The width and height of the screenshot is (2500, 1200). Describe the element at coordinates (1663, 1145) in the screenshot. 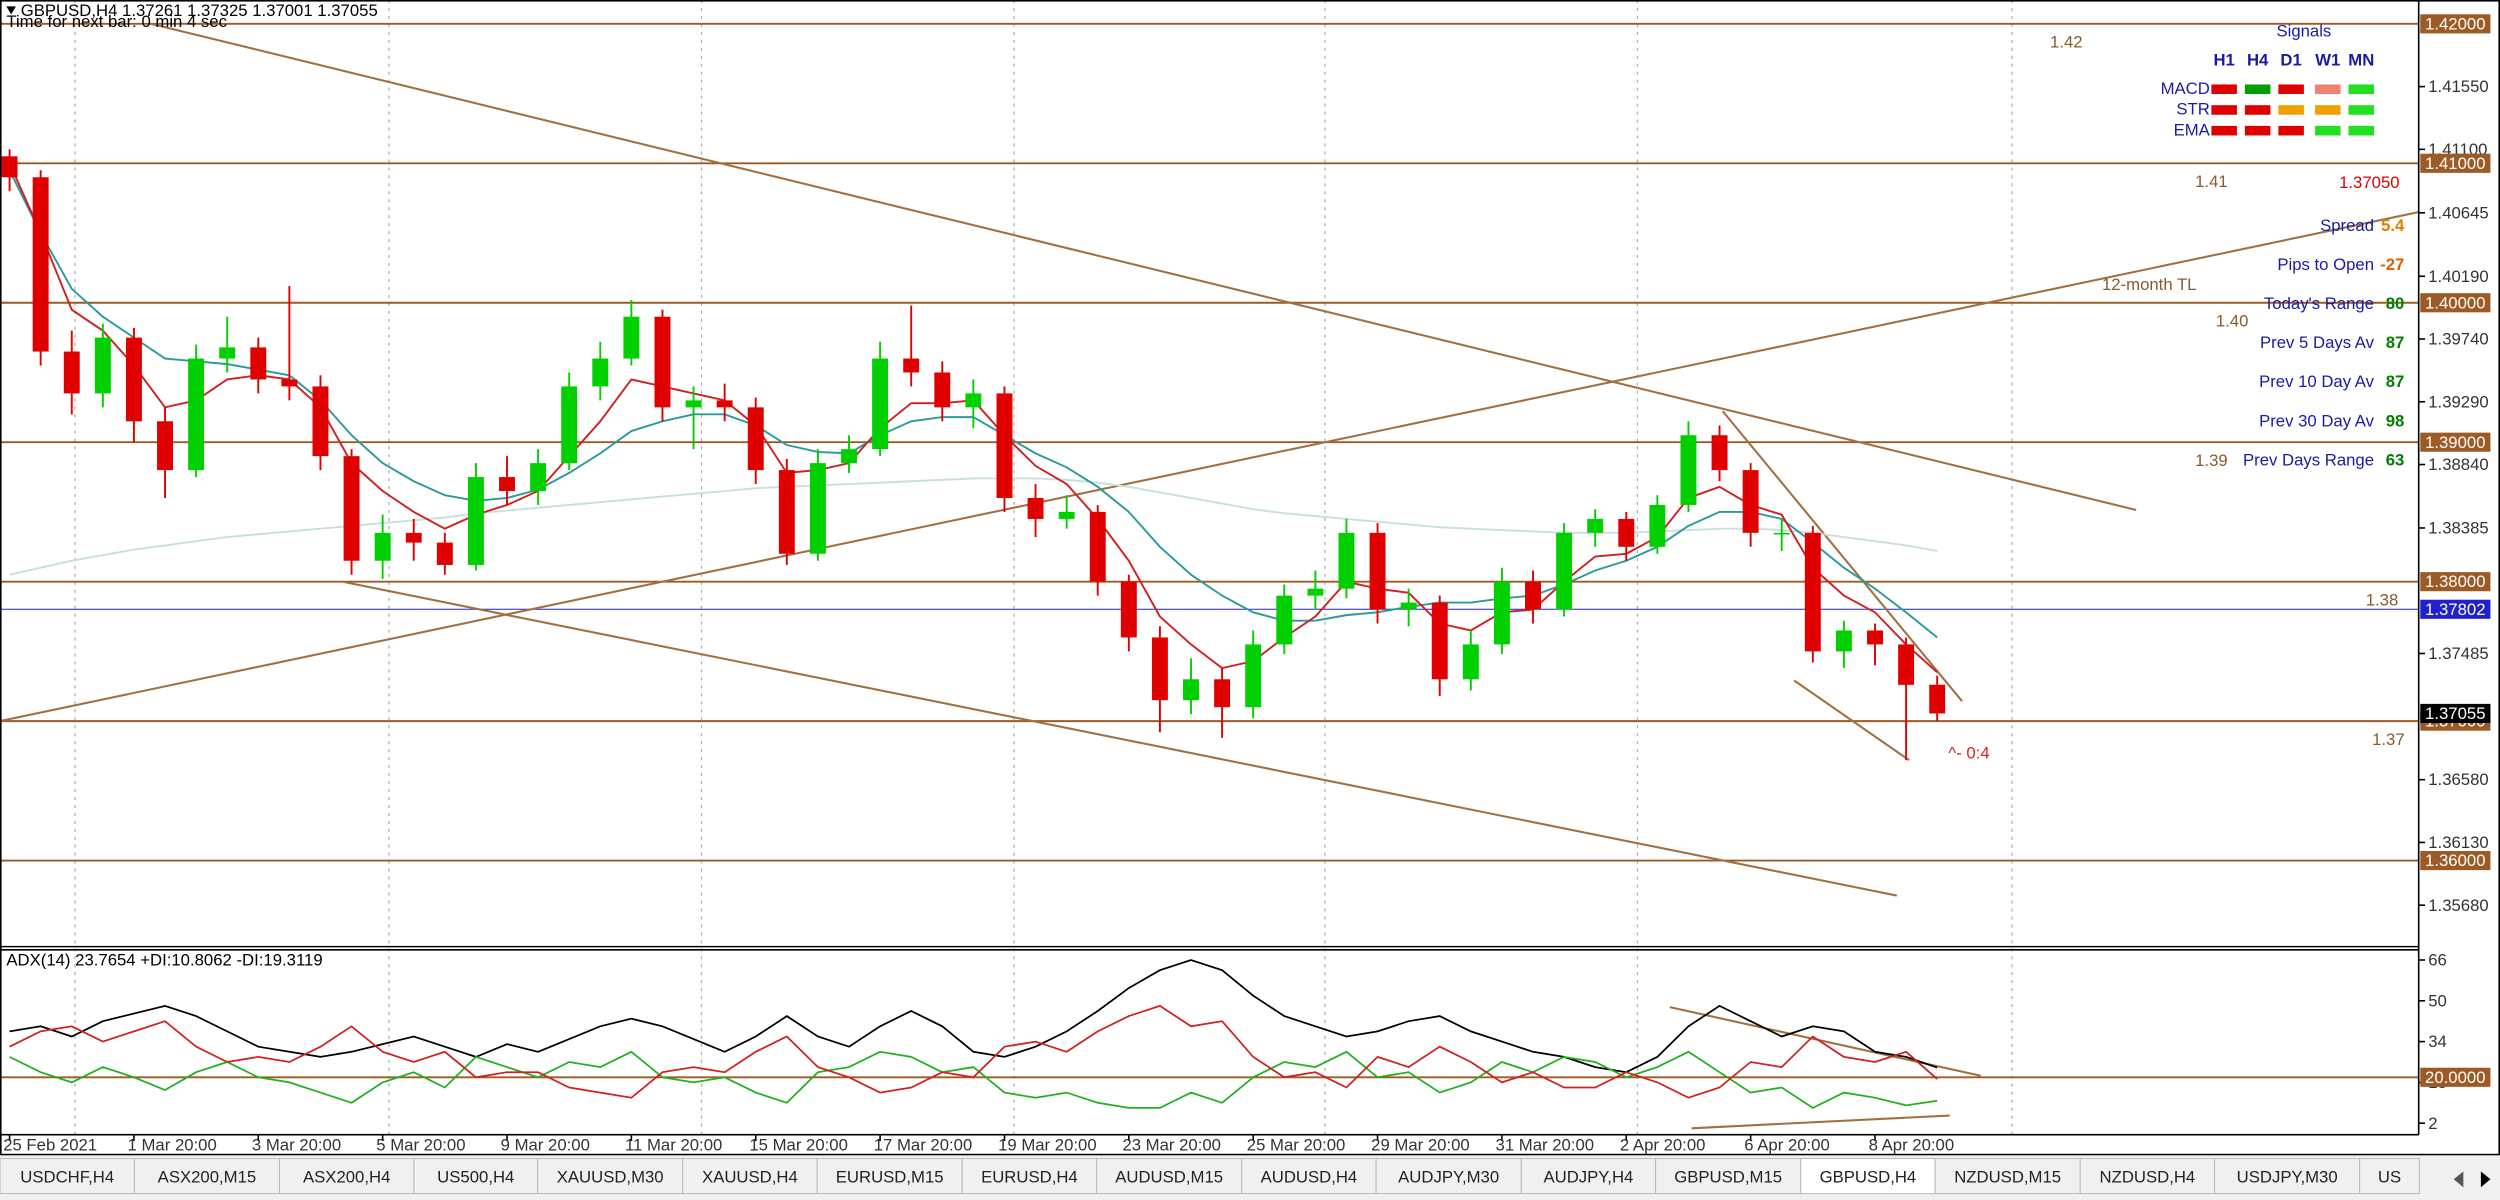

I see `x-tick-label: 2 Apr 20:00` at that location.